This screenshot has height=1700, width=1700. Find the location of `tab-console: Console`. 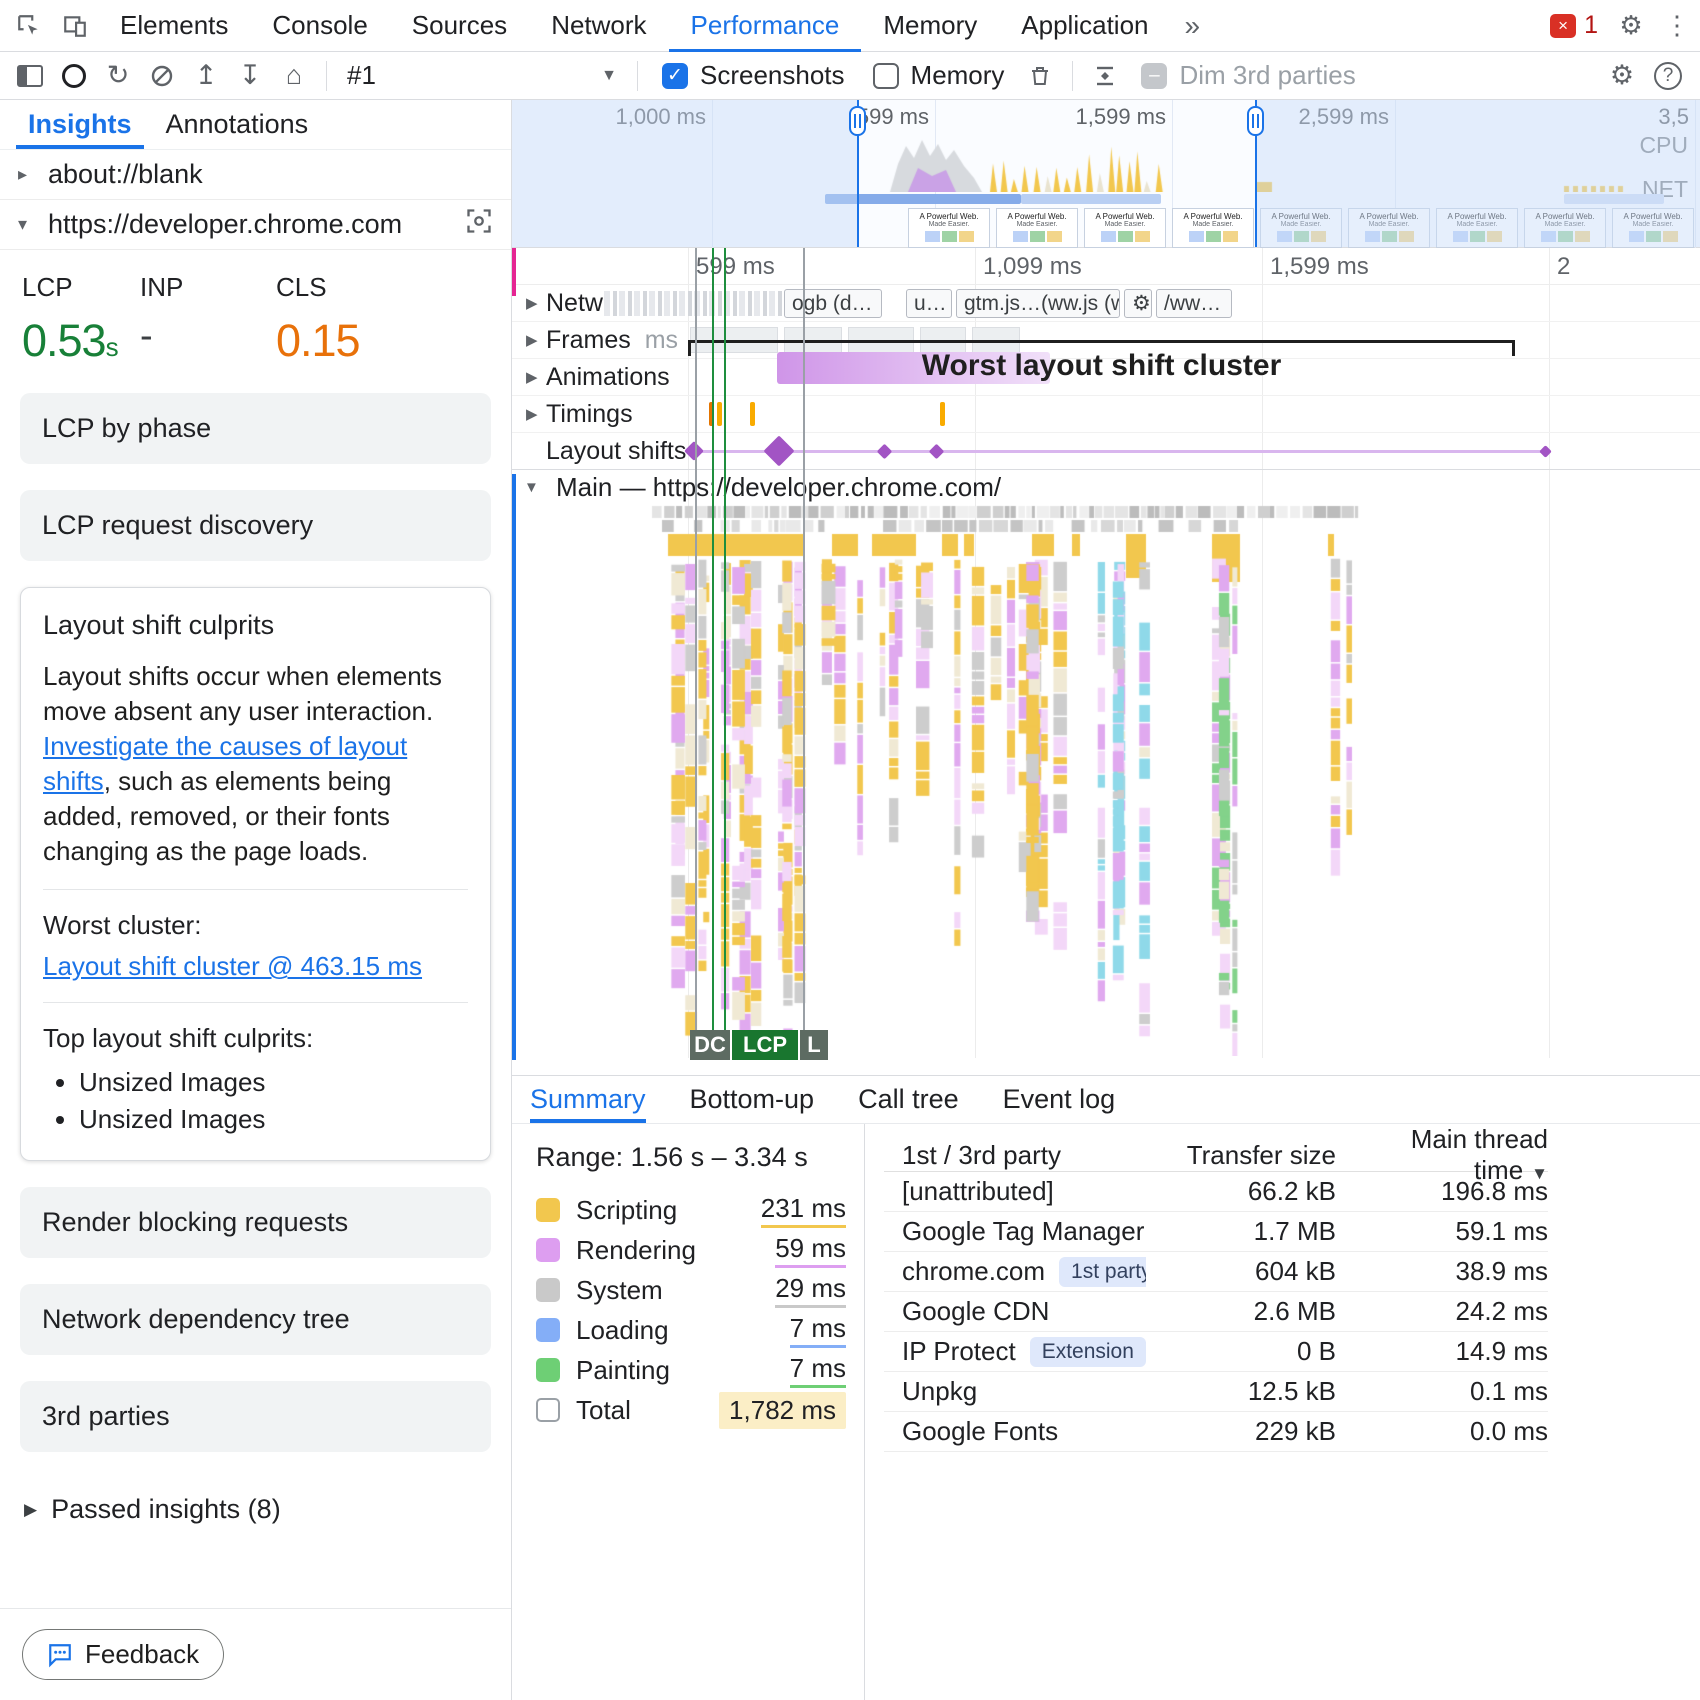

tab-console: Console is located at coordinates (320, 24).